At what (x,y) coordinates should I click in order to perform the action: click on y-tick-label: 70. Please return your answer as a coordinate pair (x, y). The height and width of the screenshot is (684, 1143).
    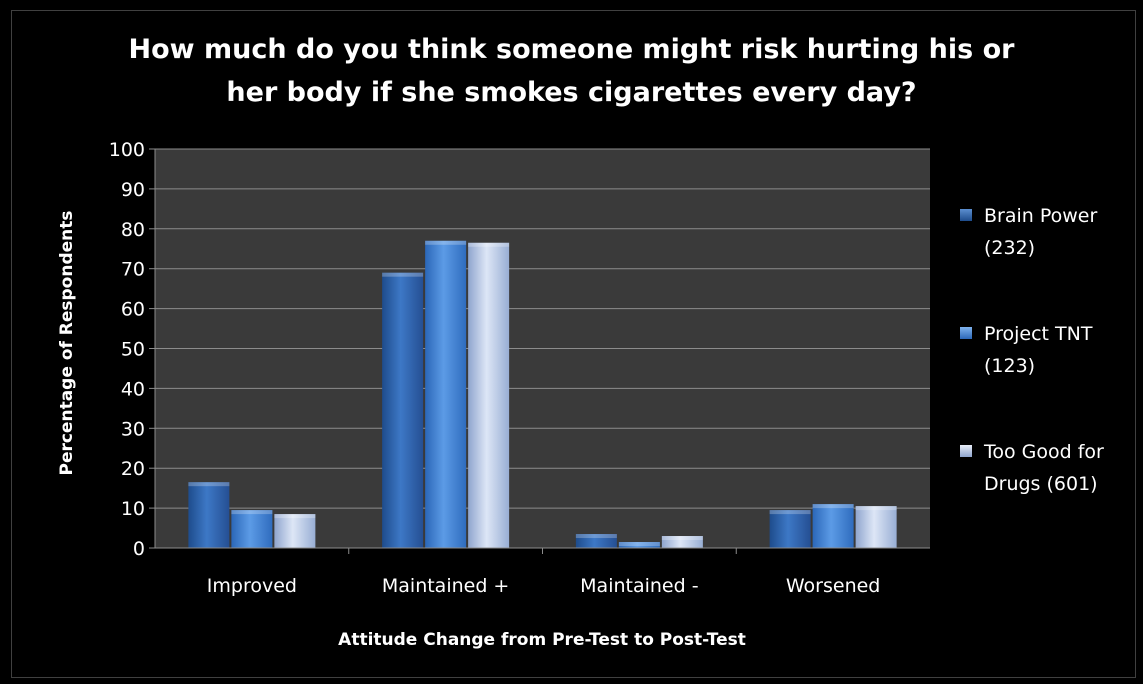
    Looking at the image, I should click on (133, 270).